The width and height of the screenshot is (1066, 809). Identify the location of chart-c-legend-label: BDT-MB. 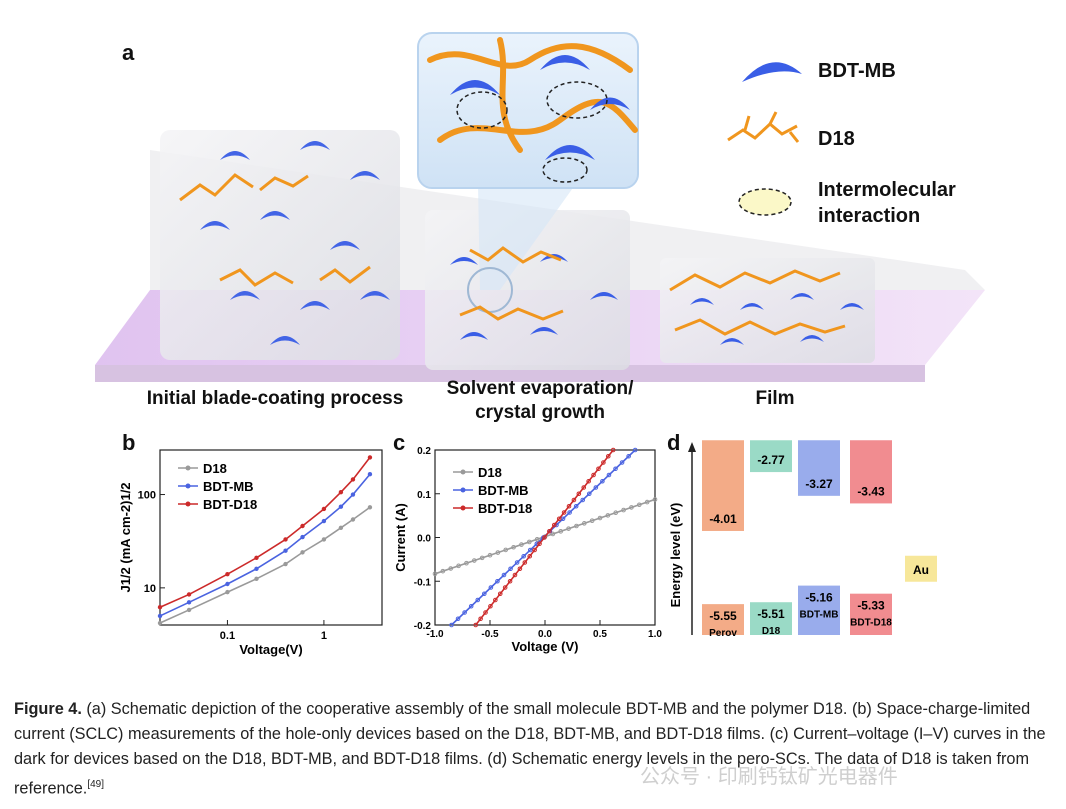
(503, 490).